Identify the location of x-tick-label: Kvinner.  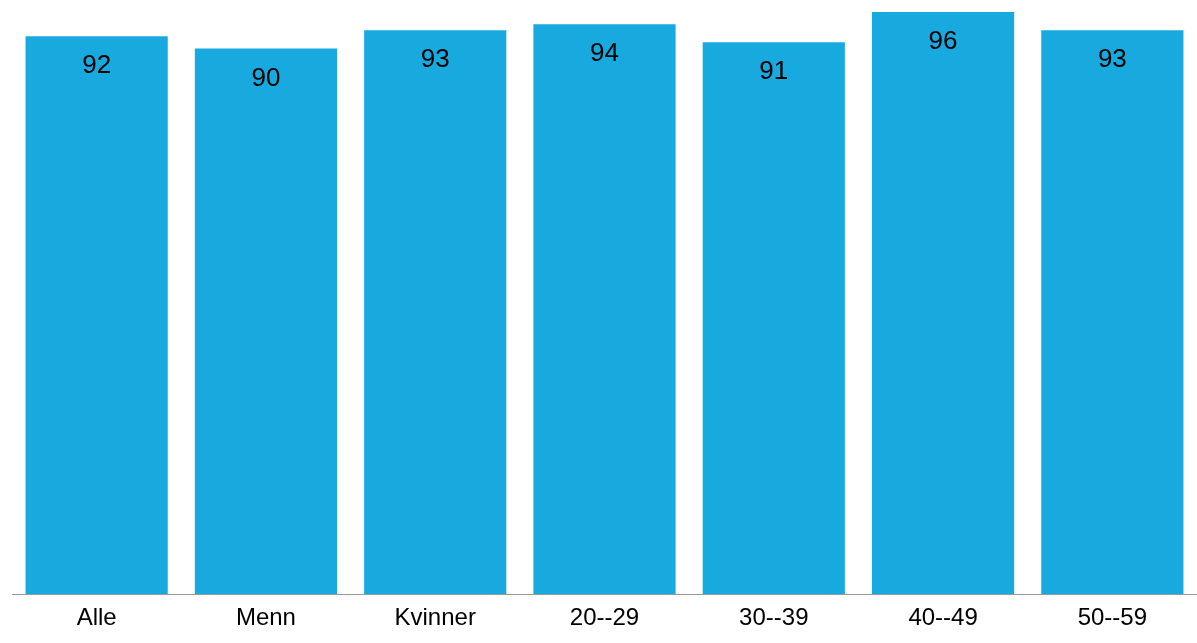
(435, 617).